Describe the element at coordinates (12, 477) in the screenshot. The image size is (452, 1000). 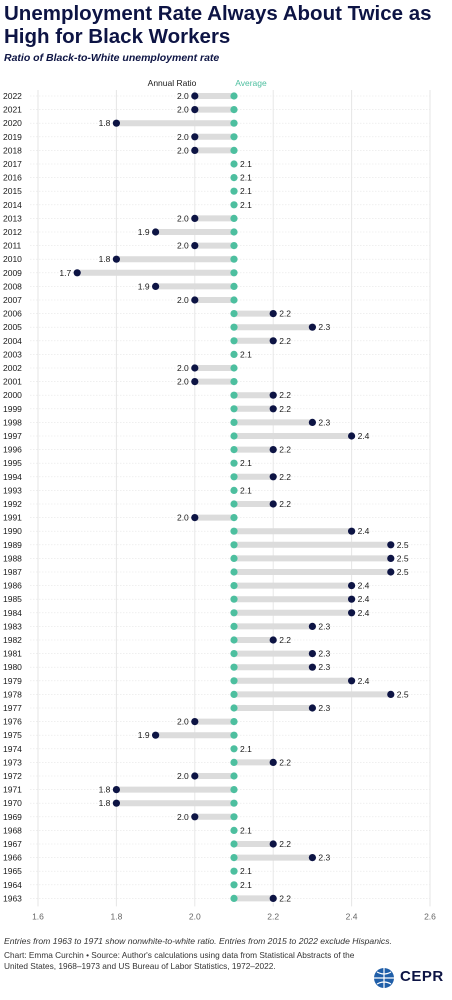
I see `year-label: 1994` at that location.